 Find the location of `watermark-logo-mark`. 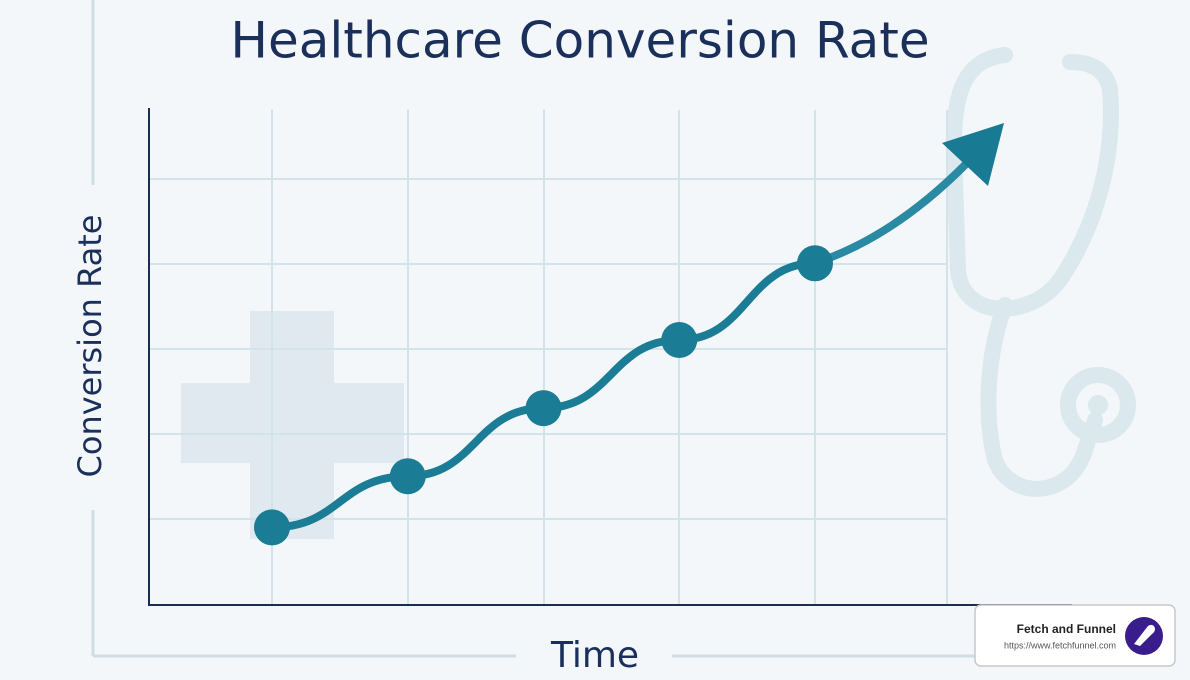

watermark-logo-mark is located at coordinates (1144, 635).